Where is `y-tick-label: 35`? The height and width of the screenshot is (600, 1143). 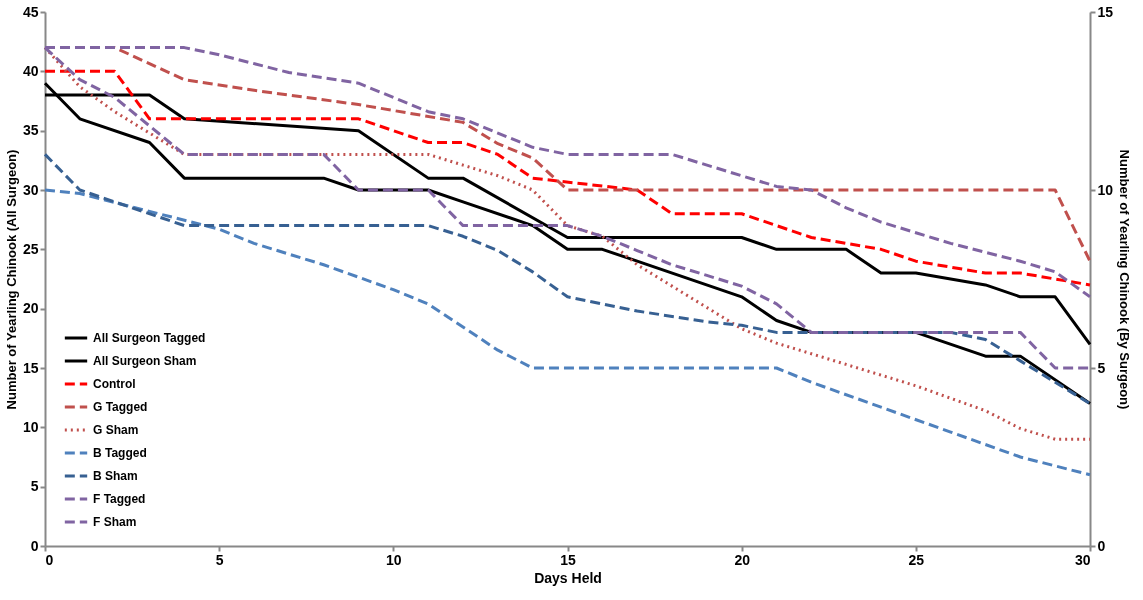 y-tick-label: 35 is located at coordinates (30, 130).